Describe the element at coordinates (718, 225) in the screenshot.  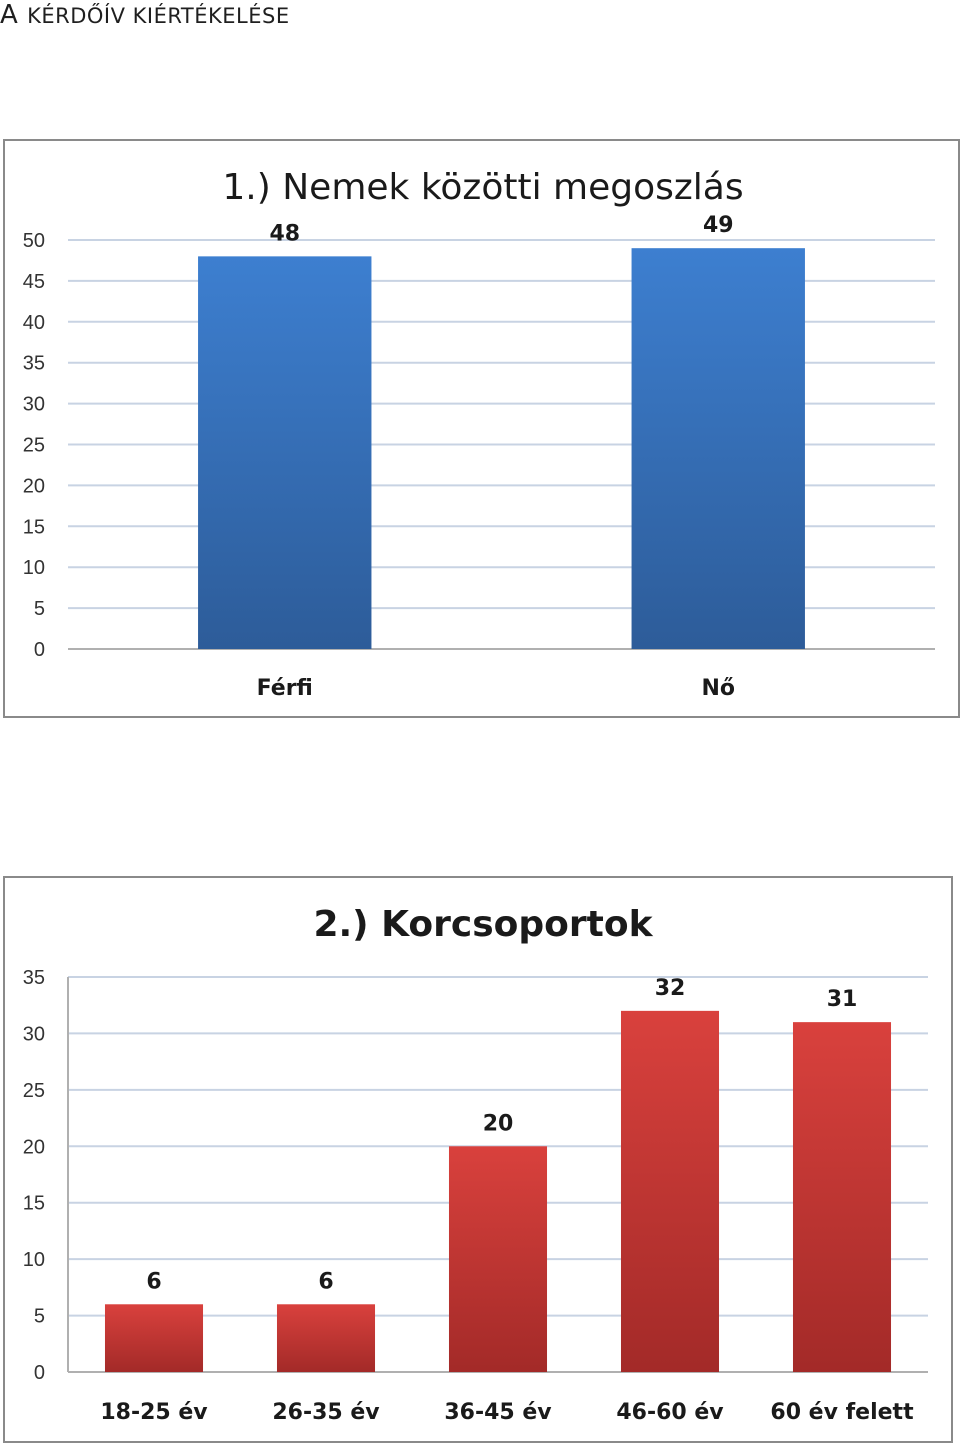
I see `gender-chart-data-label: 49` at that location.